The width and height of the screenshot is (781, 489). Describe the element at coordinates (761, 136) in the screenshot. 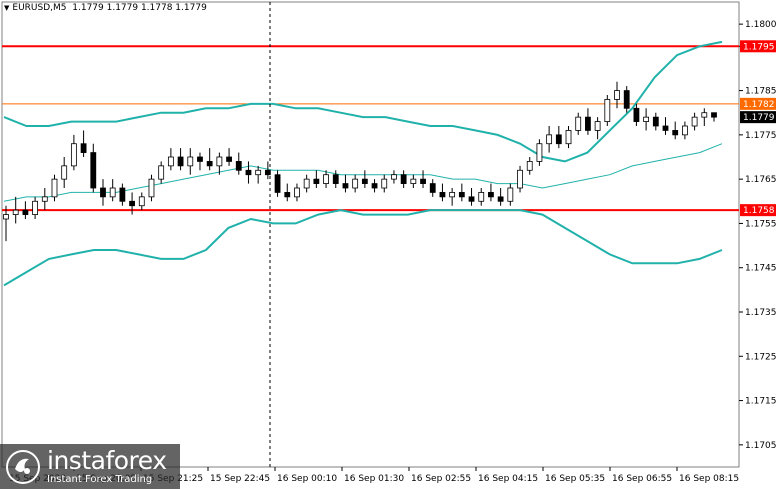

I see `y-tick-label: 1.1775` at that location.